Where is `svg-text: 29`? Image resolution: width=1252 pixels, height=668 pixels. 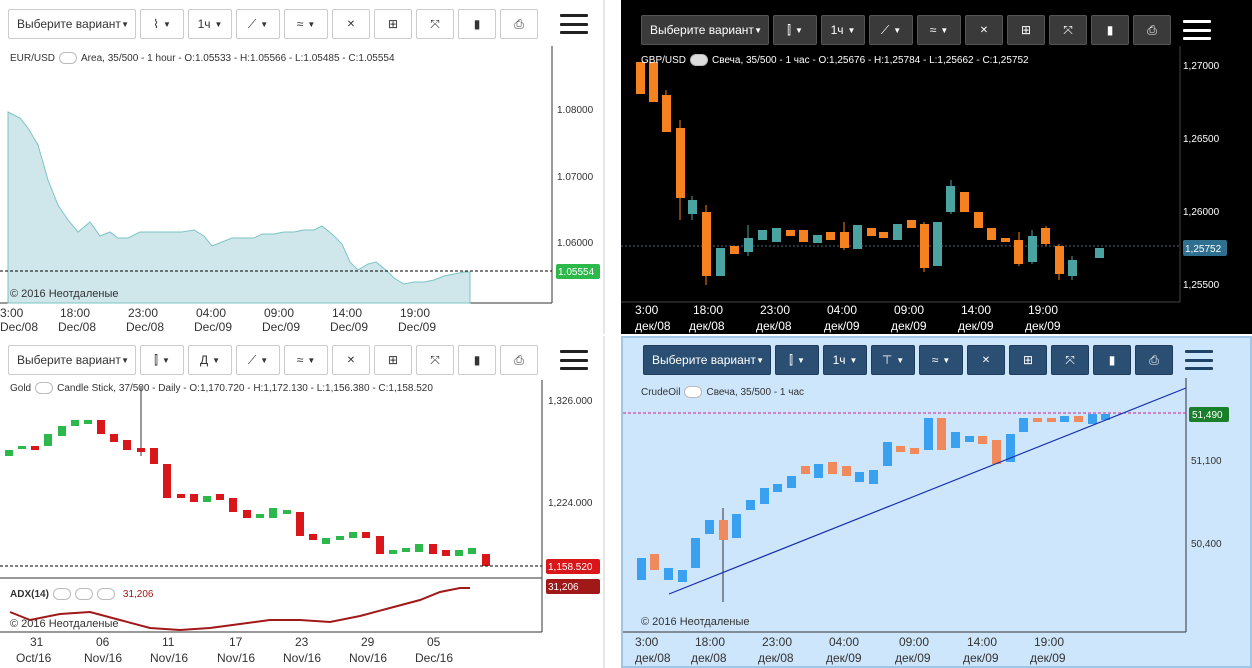 svg-text: 29 is located at coordinates (368, 642).